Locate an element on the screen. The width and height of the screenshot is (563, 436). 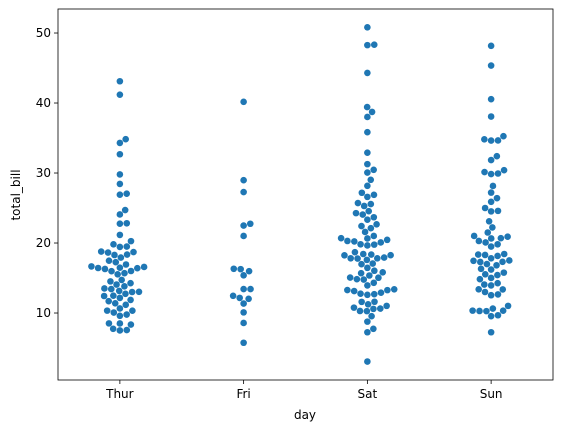
y-tick-label: 50 is located at coordinates (43, 33).